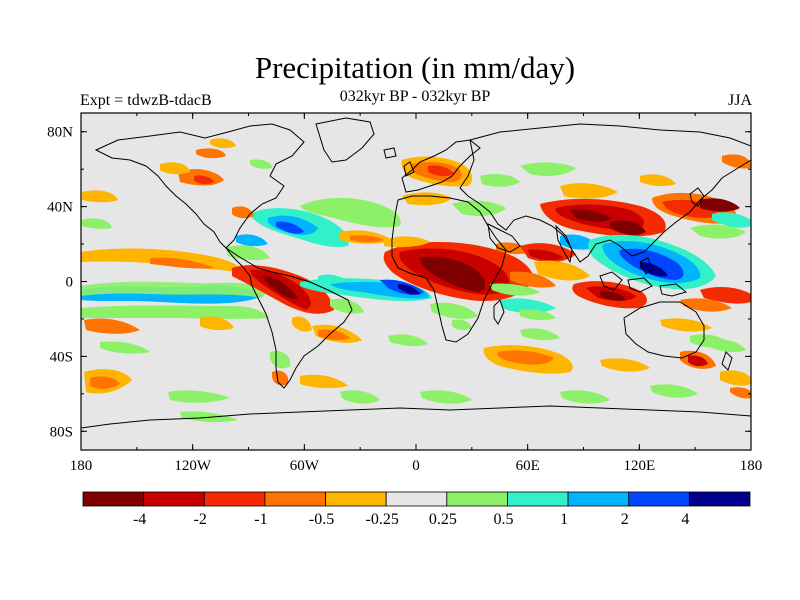  What do you see at coordinates (260, 519) in the screenshot?
I see `colorbar-label: -1` at bounding box center [260, 519].